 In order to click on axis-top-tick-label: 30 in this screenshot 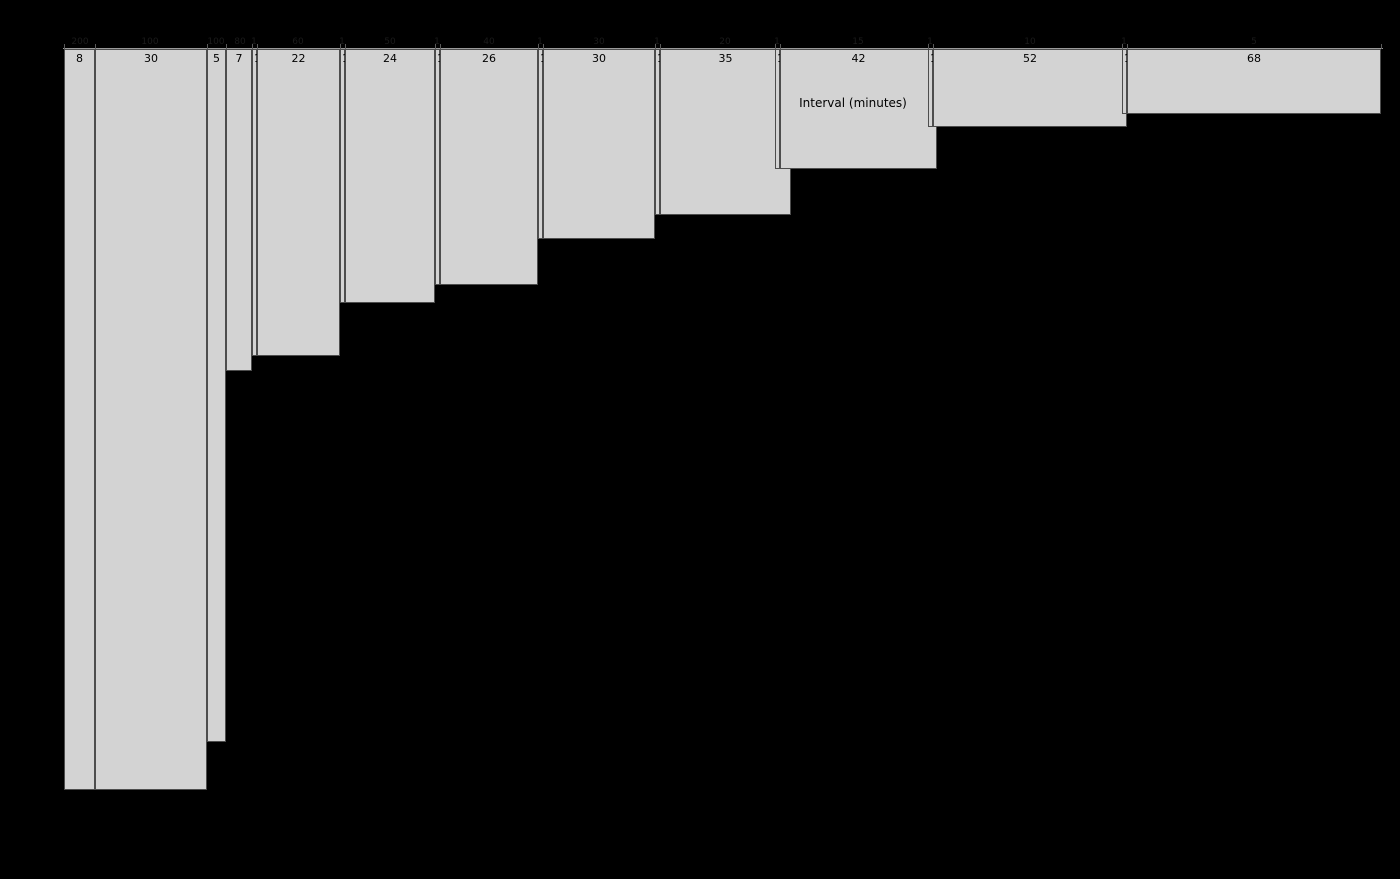, I will do `click(599, 42)`.